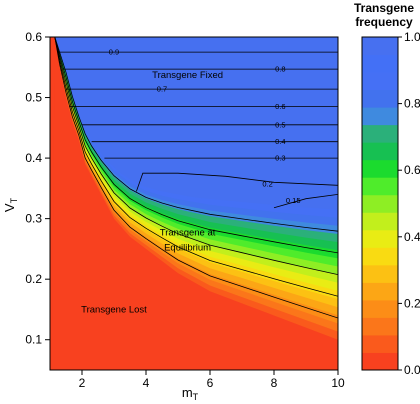 The width and height of the screenshot is (420, 404). I want to click on y-axis: 0.1 0.2 0.3 0.4 0.5 0.6, so click(37, 188).